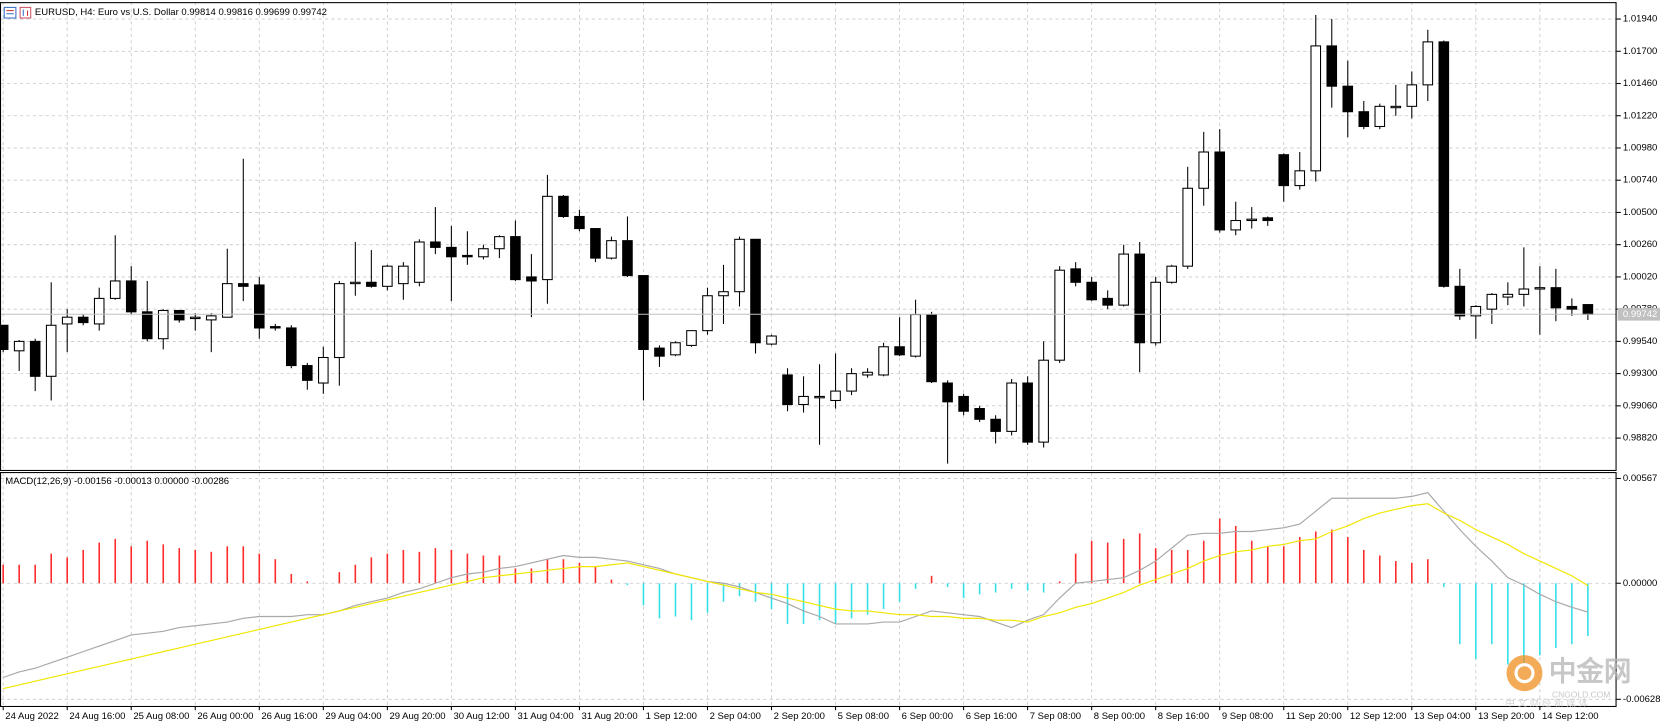 Image resolution: width=1660 pixels, height=725 pixels. Describe the element at coordinates (1524, 673) in the screenshot. I see `watermark-logo-mark` at that location.